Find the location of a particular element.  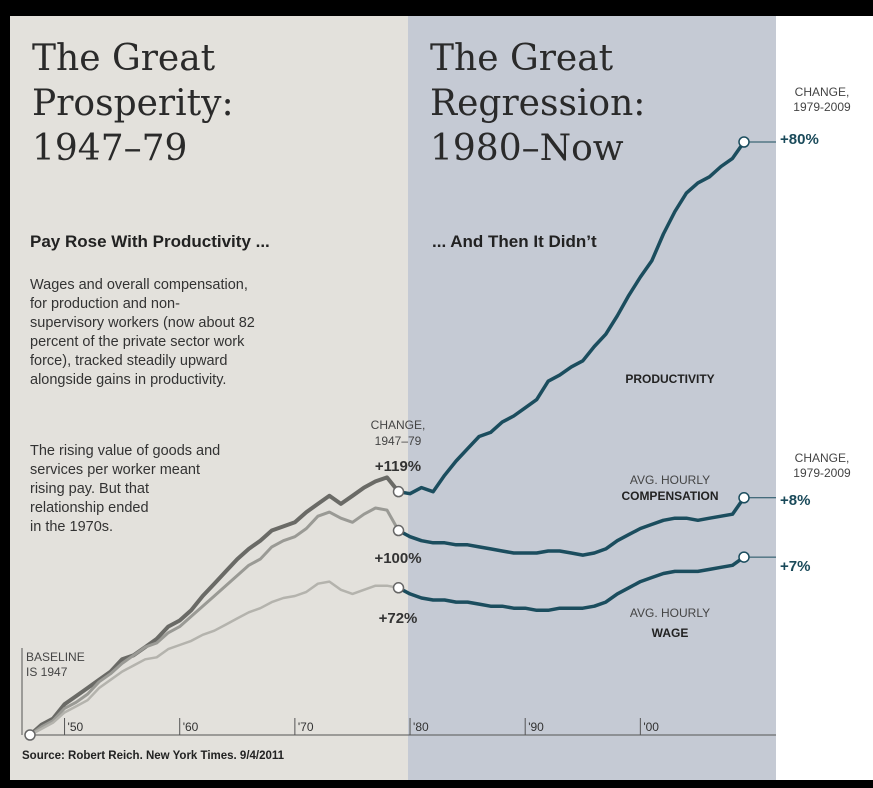

regression-headline-line: 1980–Now is located at coordinates (527, 148).